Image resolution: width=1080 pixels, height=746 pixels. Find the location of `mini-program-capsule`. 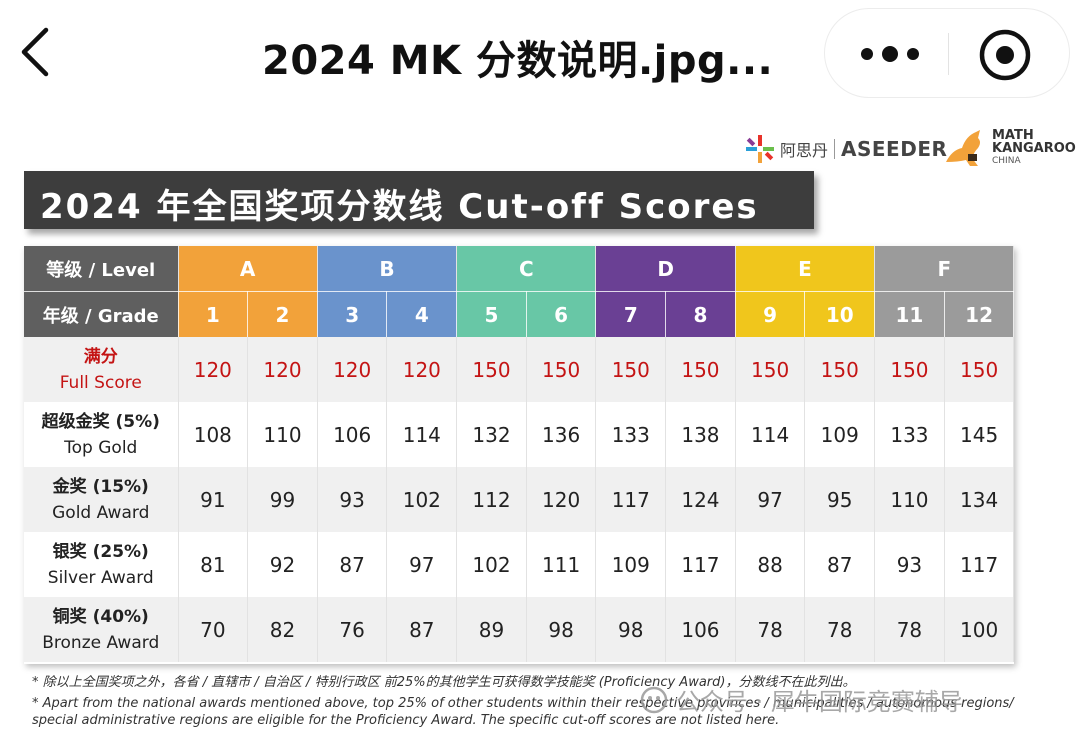

mini-program-capsule is located at coordinates (947, 53).